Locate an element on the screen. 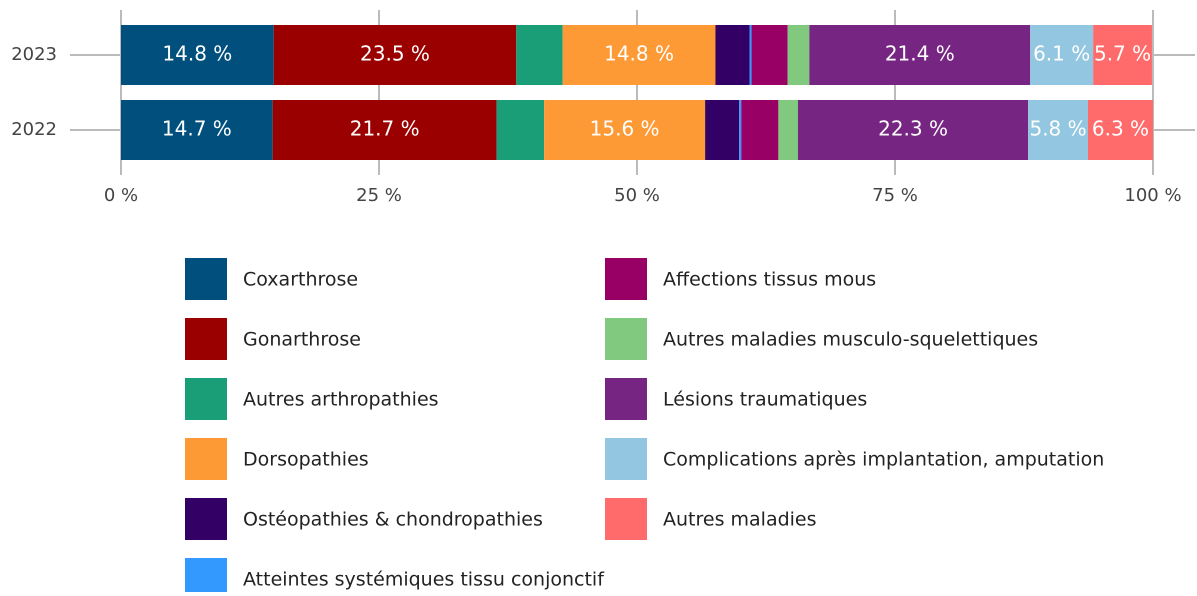 This screenshot has width=1197, height=596. value-label: 5.8 % is located at coordinates (1057, 129).